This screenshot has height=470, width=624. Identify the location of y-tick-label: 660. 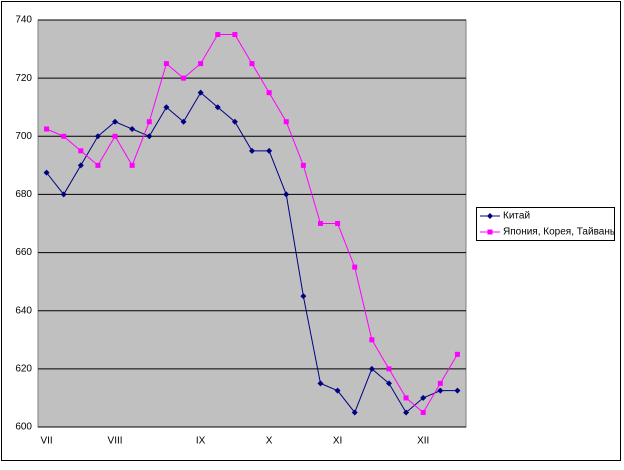
(23, 252).